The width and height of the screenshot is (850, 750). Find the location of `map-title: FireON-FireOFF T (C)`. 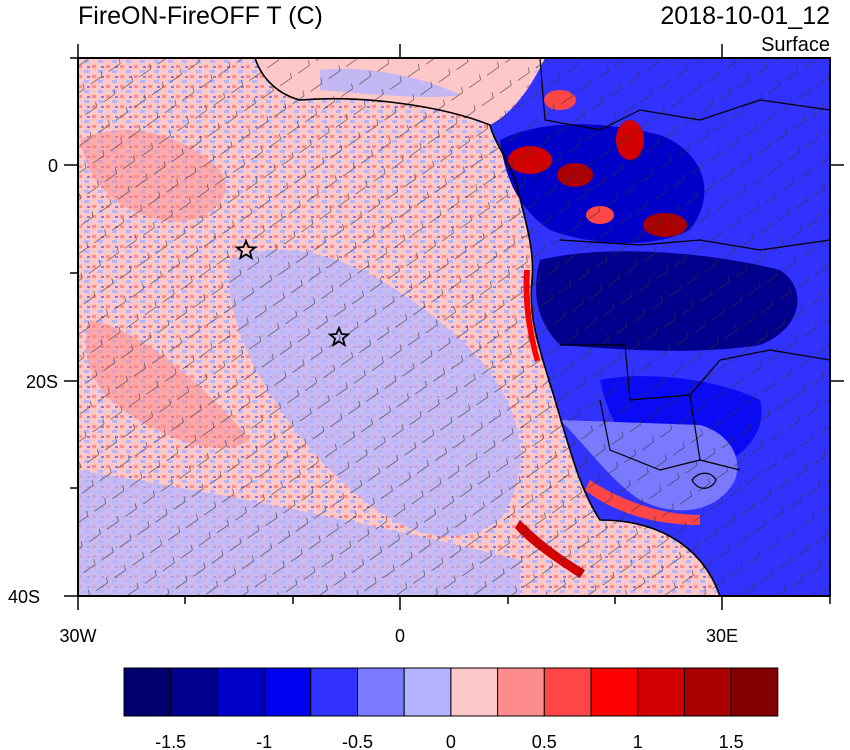

map-title: FireON-FireOFF T (C) is located at coordinates (200, 16).